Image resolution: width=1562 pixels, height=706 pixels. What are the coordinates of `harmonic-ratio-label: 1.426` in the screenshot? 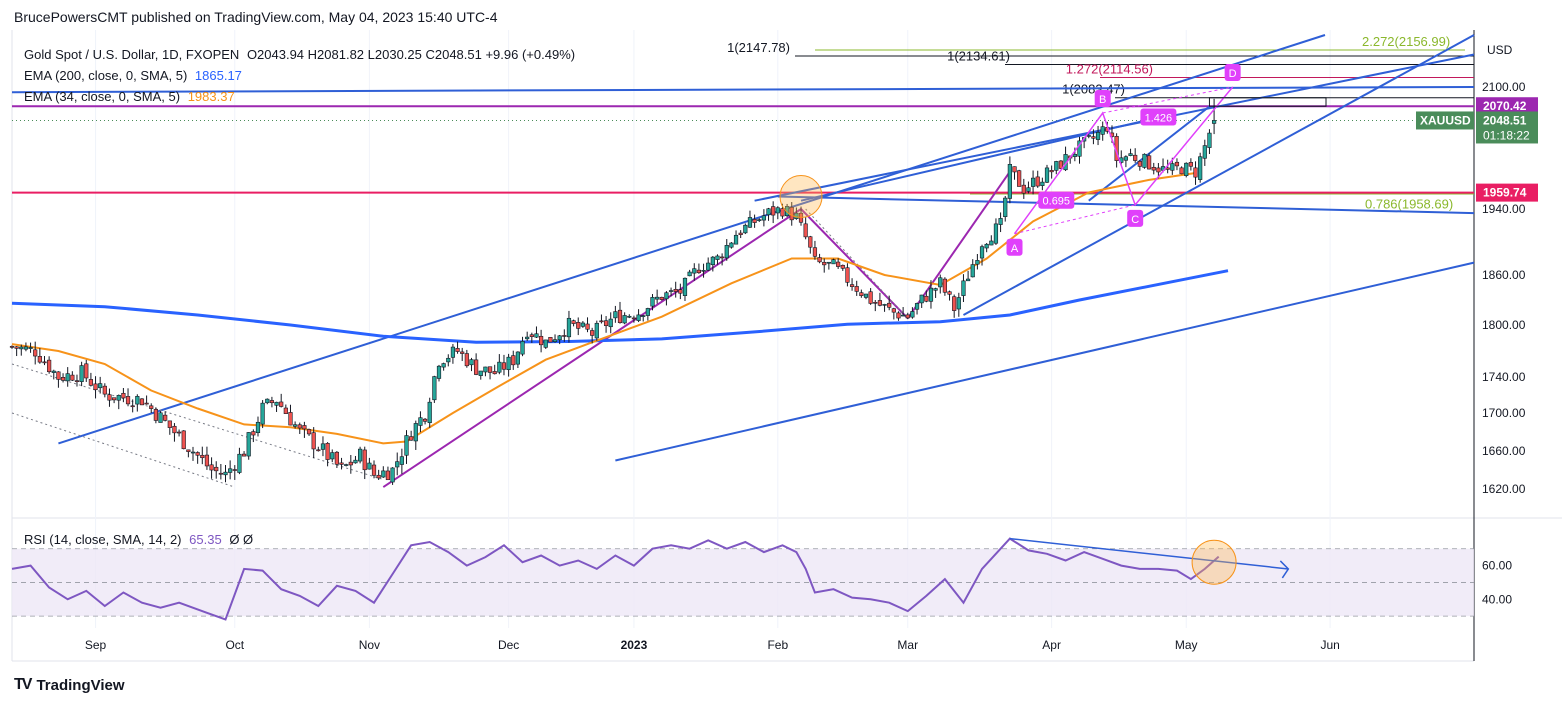 It's located at (1159, 119).